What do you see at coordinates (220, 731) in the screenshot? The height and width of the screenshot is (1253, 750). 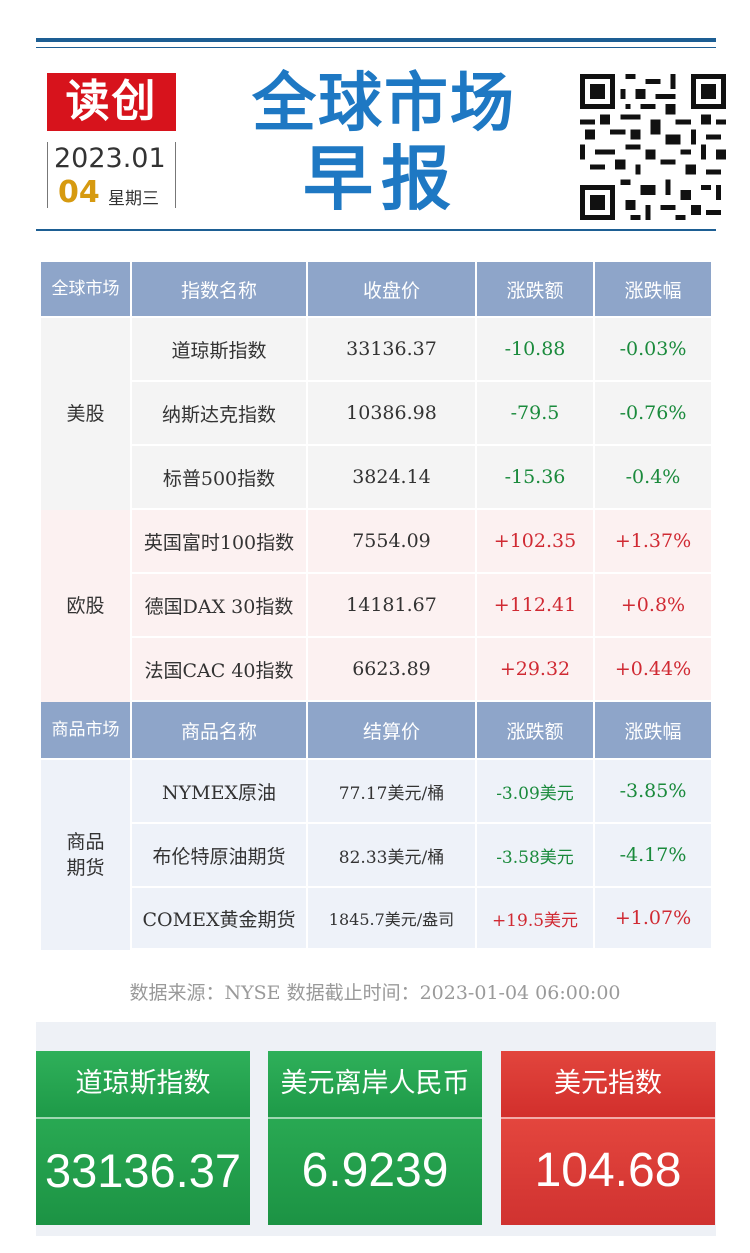 I see `header-commodity-name: 商品名称` at bounding box center [220, 731].